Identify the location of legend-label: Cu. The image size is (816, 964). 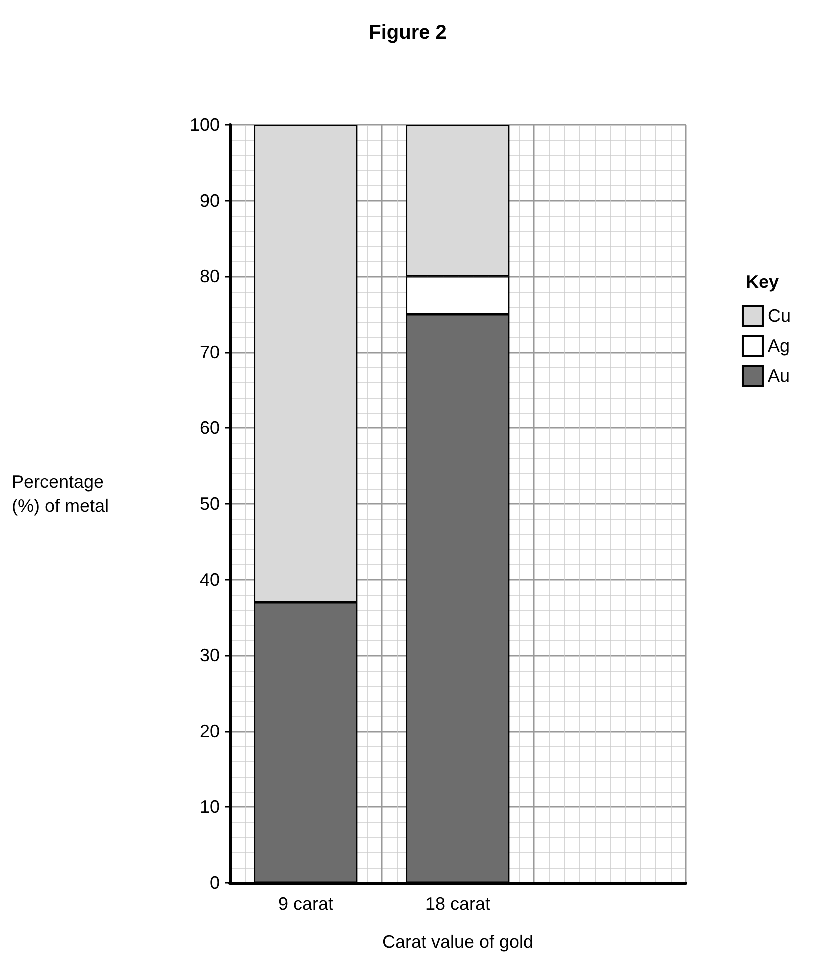
(780, 316).